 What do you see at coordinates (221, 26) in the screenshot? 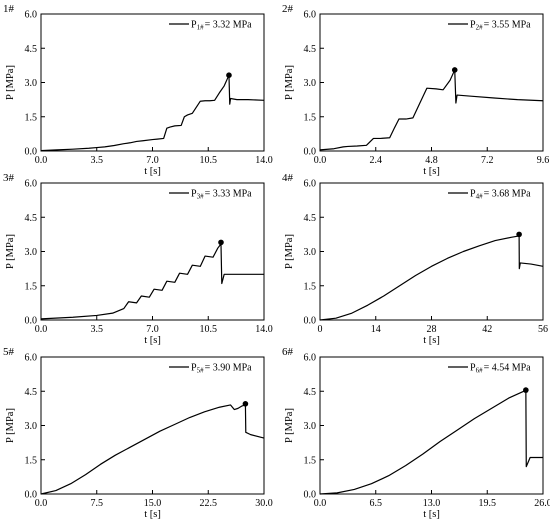
I see `legend-label: P1#= 3.32 MPa` at bounding box center [221, 26].